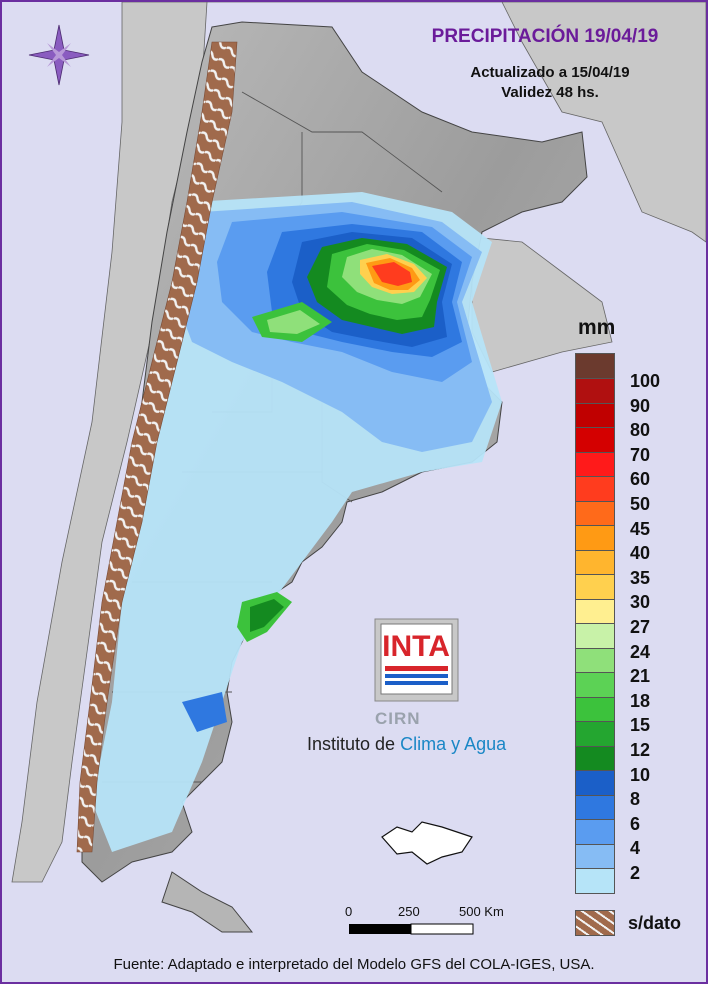  Describe the element at coordinates (597, 327) in the screenshot. I see `legend-unit: mm` at that location.